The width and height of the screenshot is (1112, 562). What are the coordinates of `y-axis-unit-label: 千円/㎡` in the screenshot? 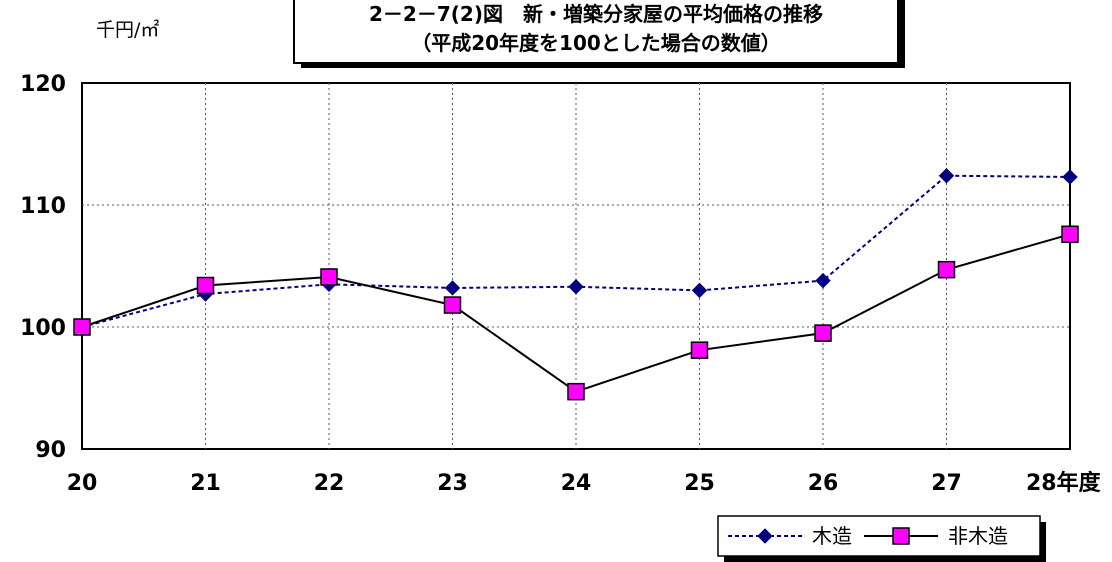 It's located at (127, 29).